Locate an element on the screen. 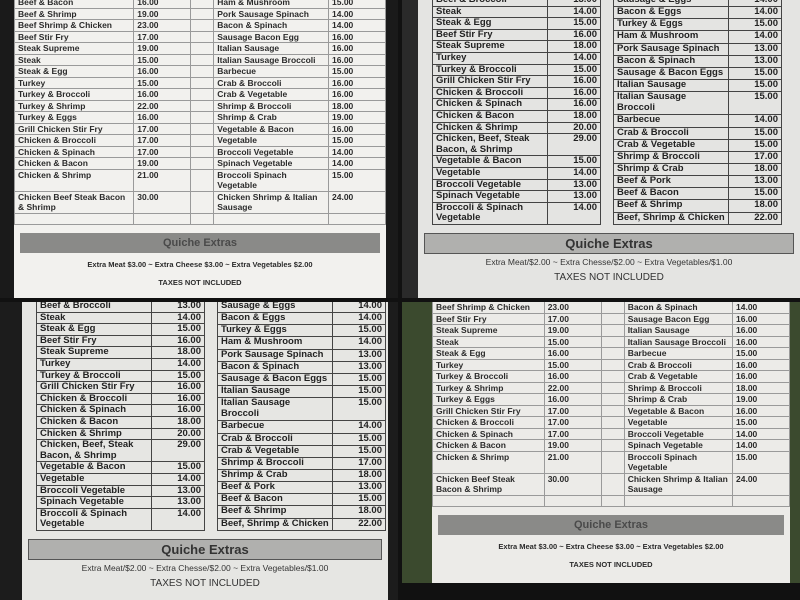  item-name: Ham & Mushroom is located at coordinates (271, 4).